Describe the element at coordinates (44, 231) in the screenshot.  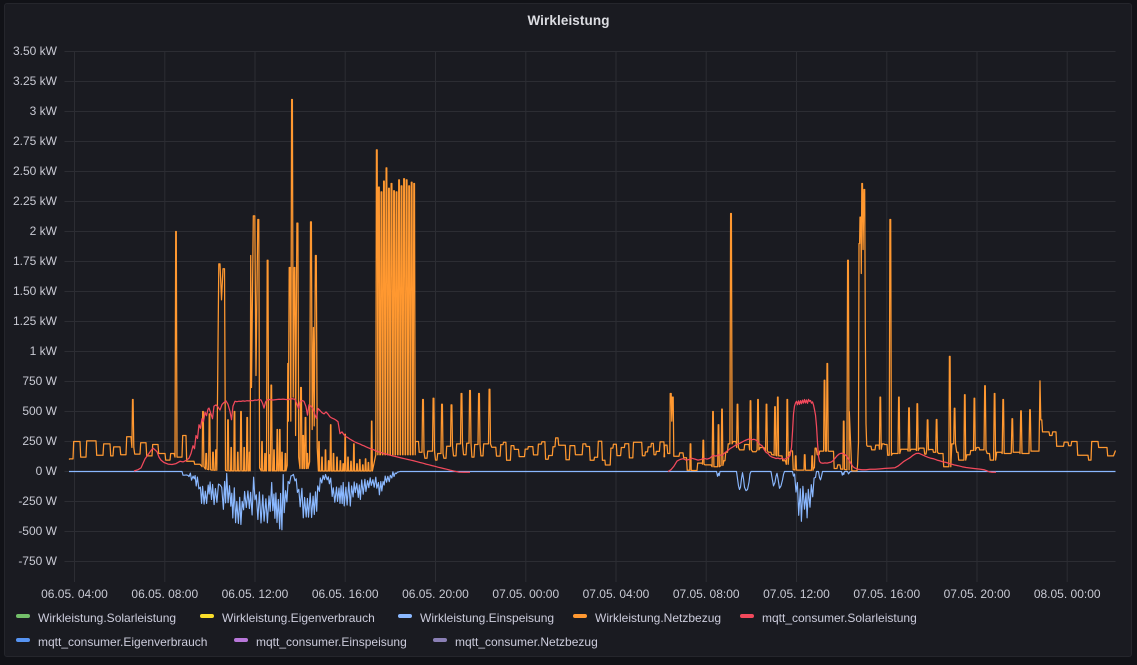
I see `svg-text: 2 kW` at that location.